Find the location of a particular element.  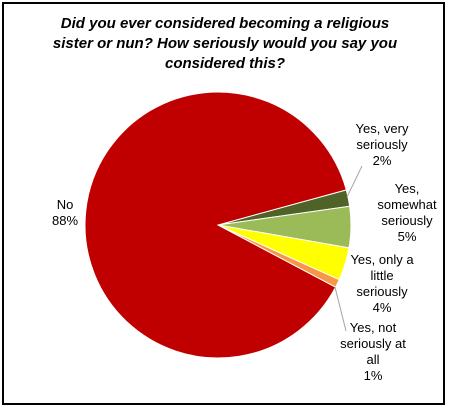

data-label-4-line-1: 88% is located at coordinates (65, 220).